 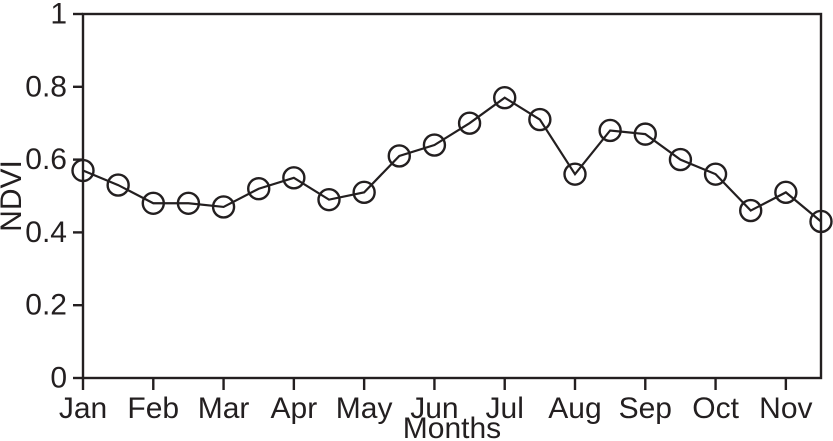 I want to click on y-tick-label: 0.2, so click(x=46, y=305).